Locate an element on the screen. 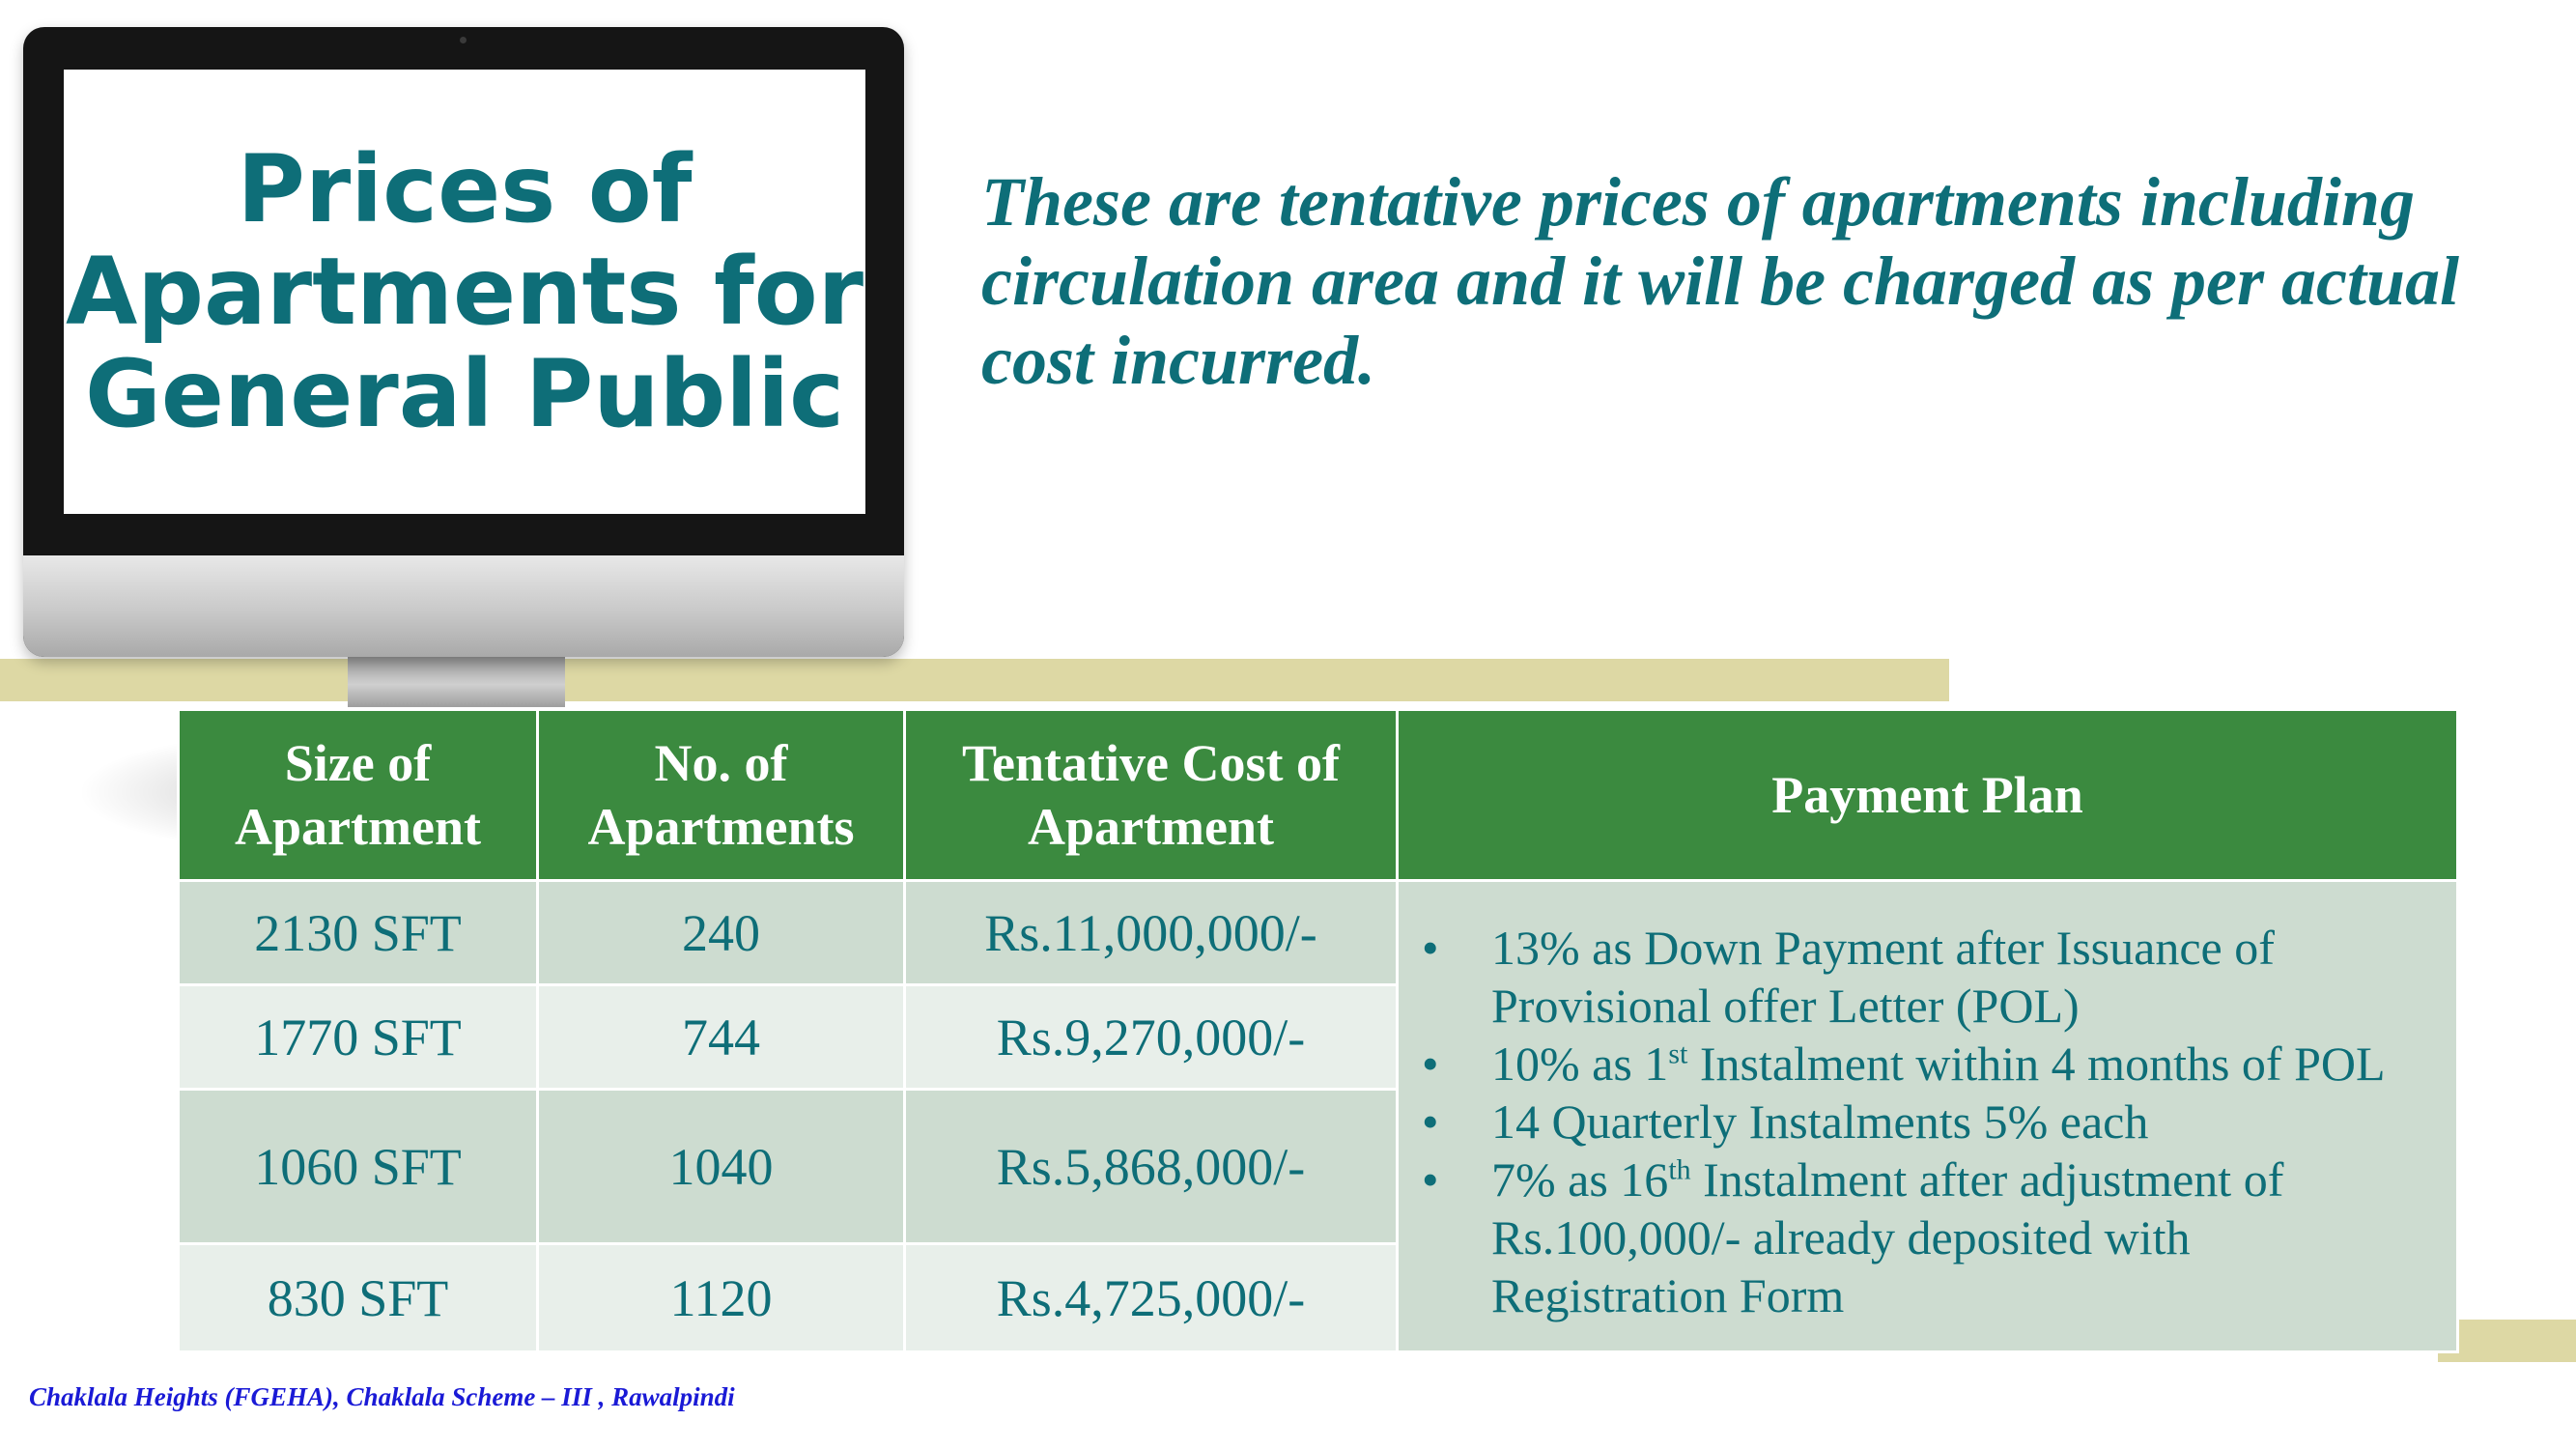 This screenshot has width=2576, height=1449. header-size-line-1: Size of is located at coordinates (358, 763).